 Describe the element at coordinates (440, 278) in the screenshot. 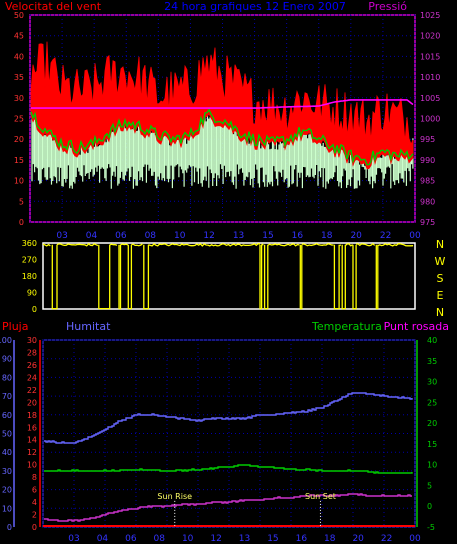

I see `compass-label: S` at that location.